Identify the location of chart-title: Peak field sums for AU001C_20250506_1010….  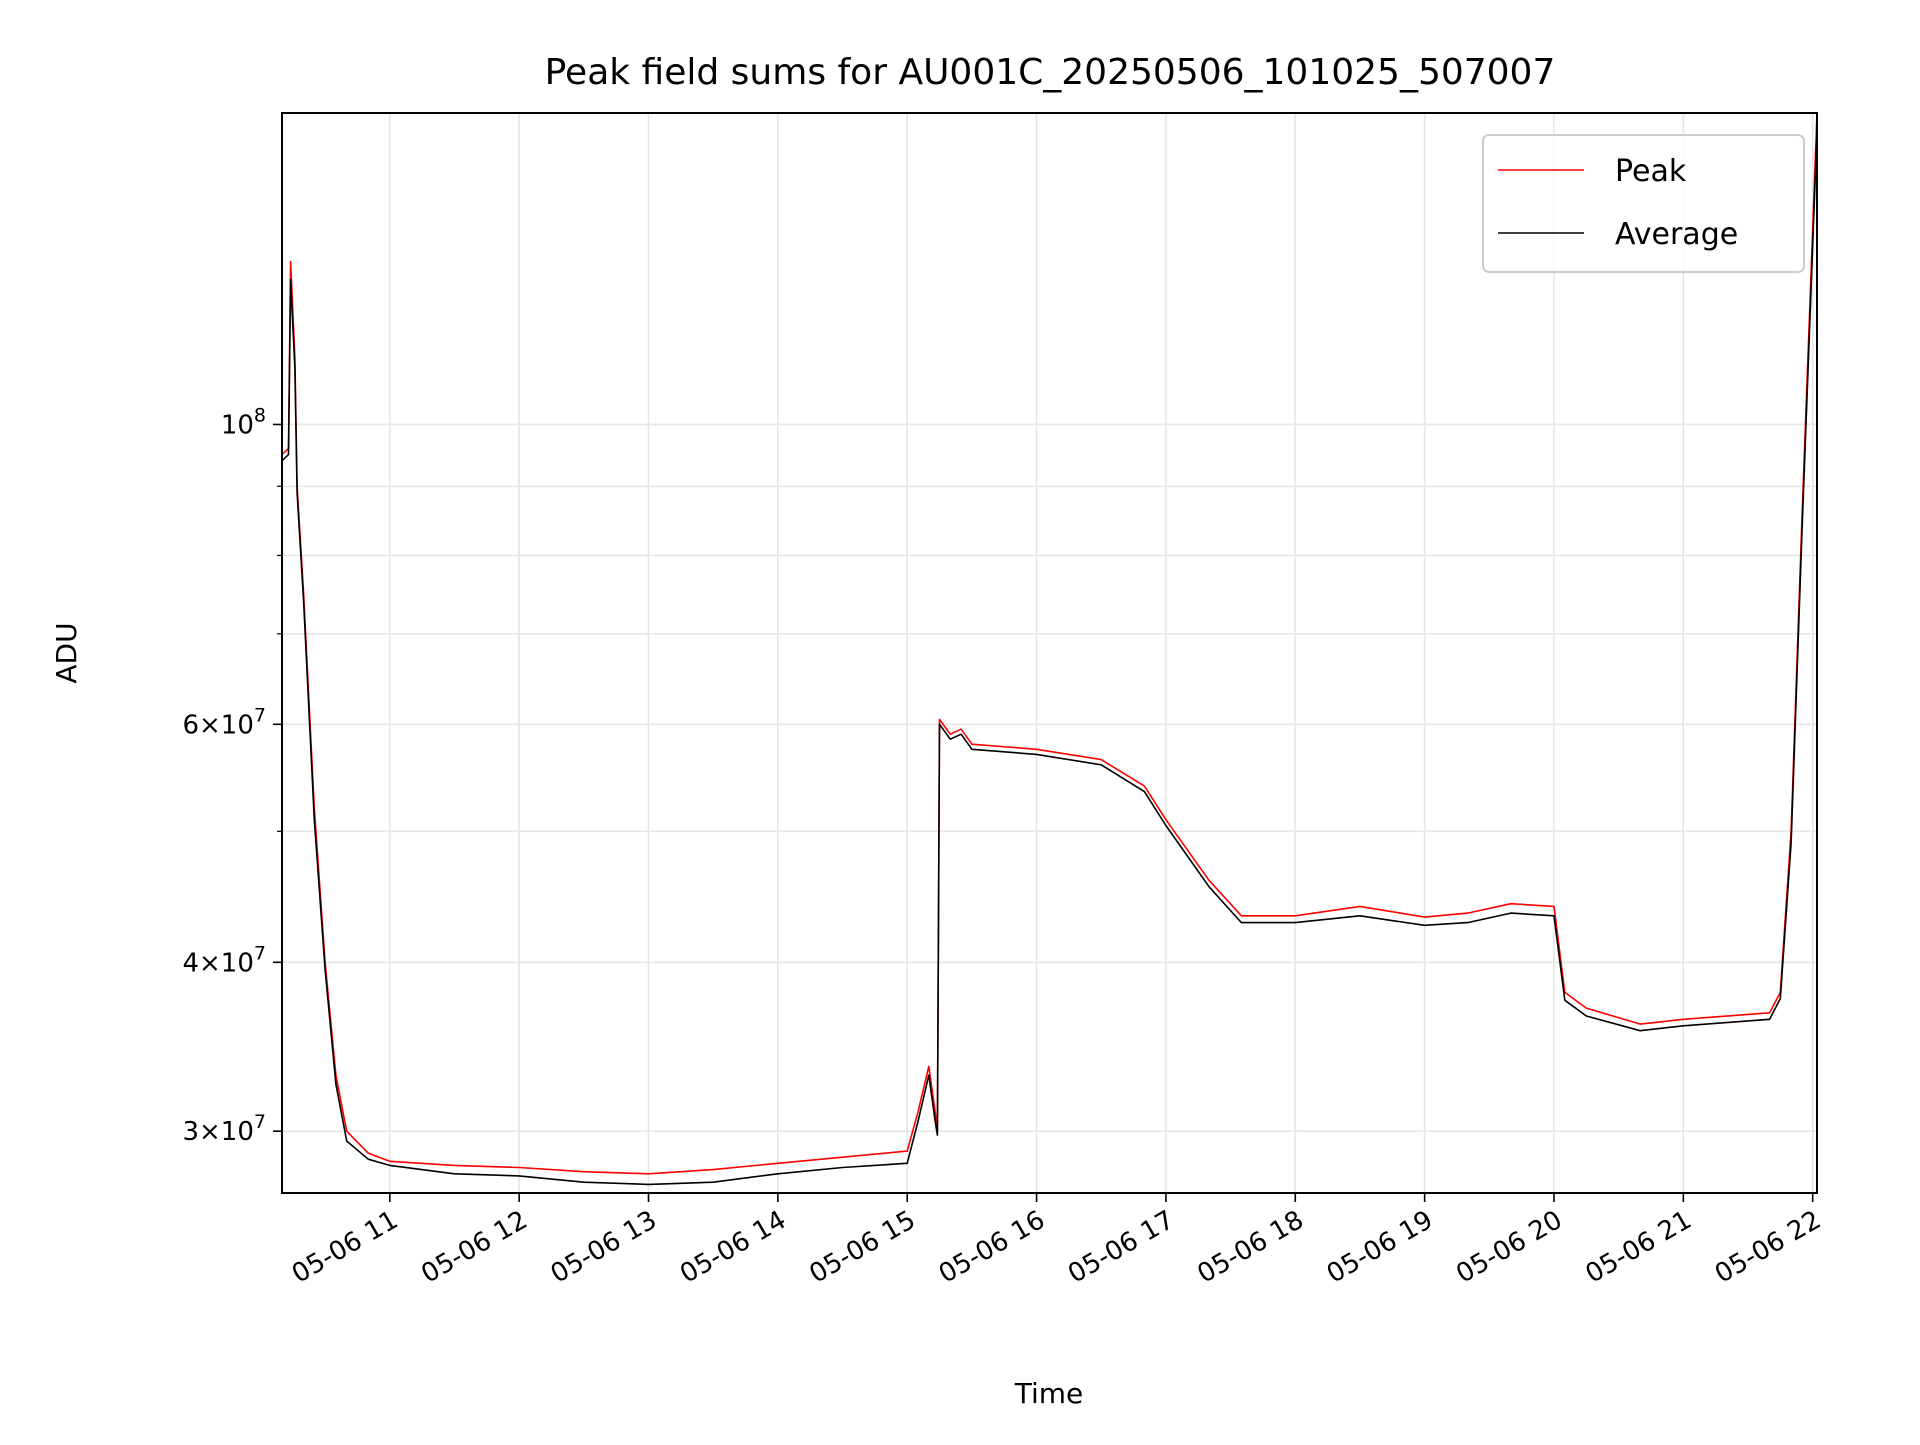
(1050, 72).